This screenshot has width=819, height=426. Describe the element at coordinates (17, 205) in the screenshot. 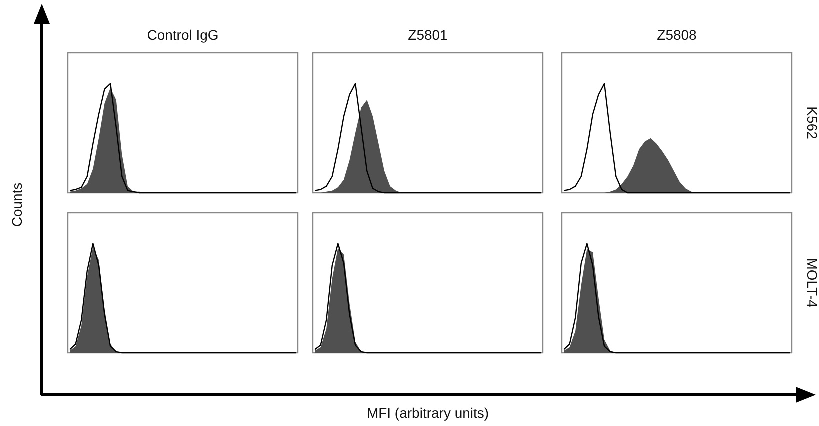

I see `y-axis-title: Counts` at that location.